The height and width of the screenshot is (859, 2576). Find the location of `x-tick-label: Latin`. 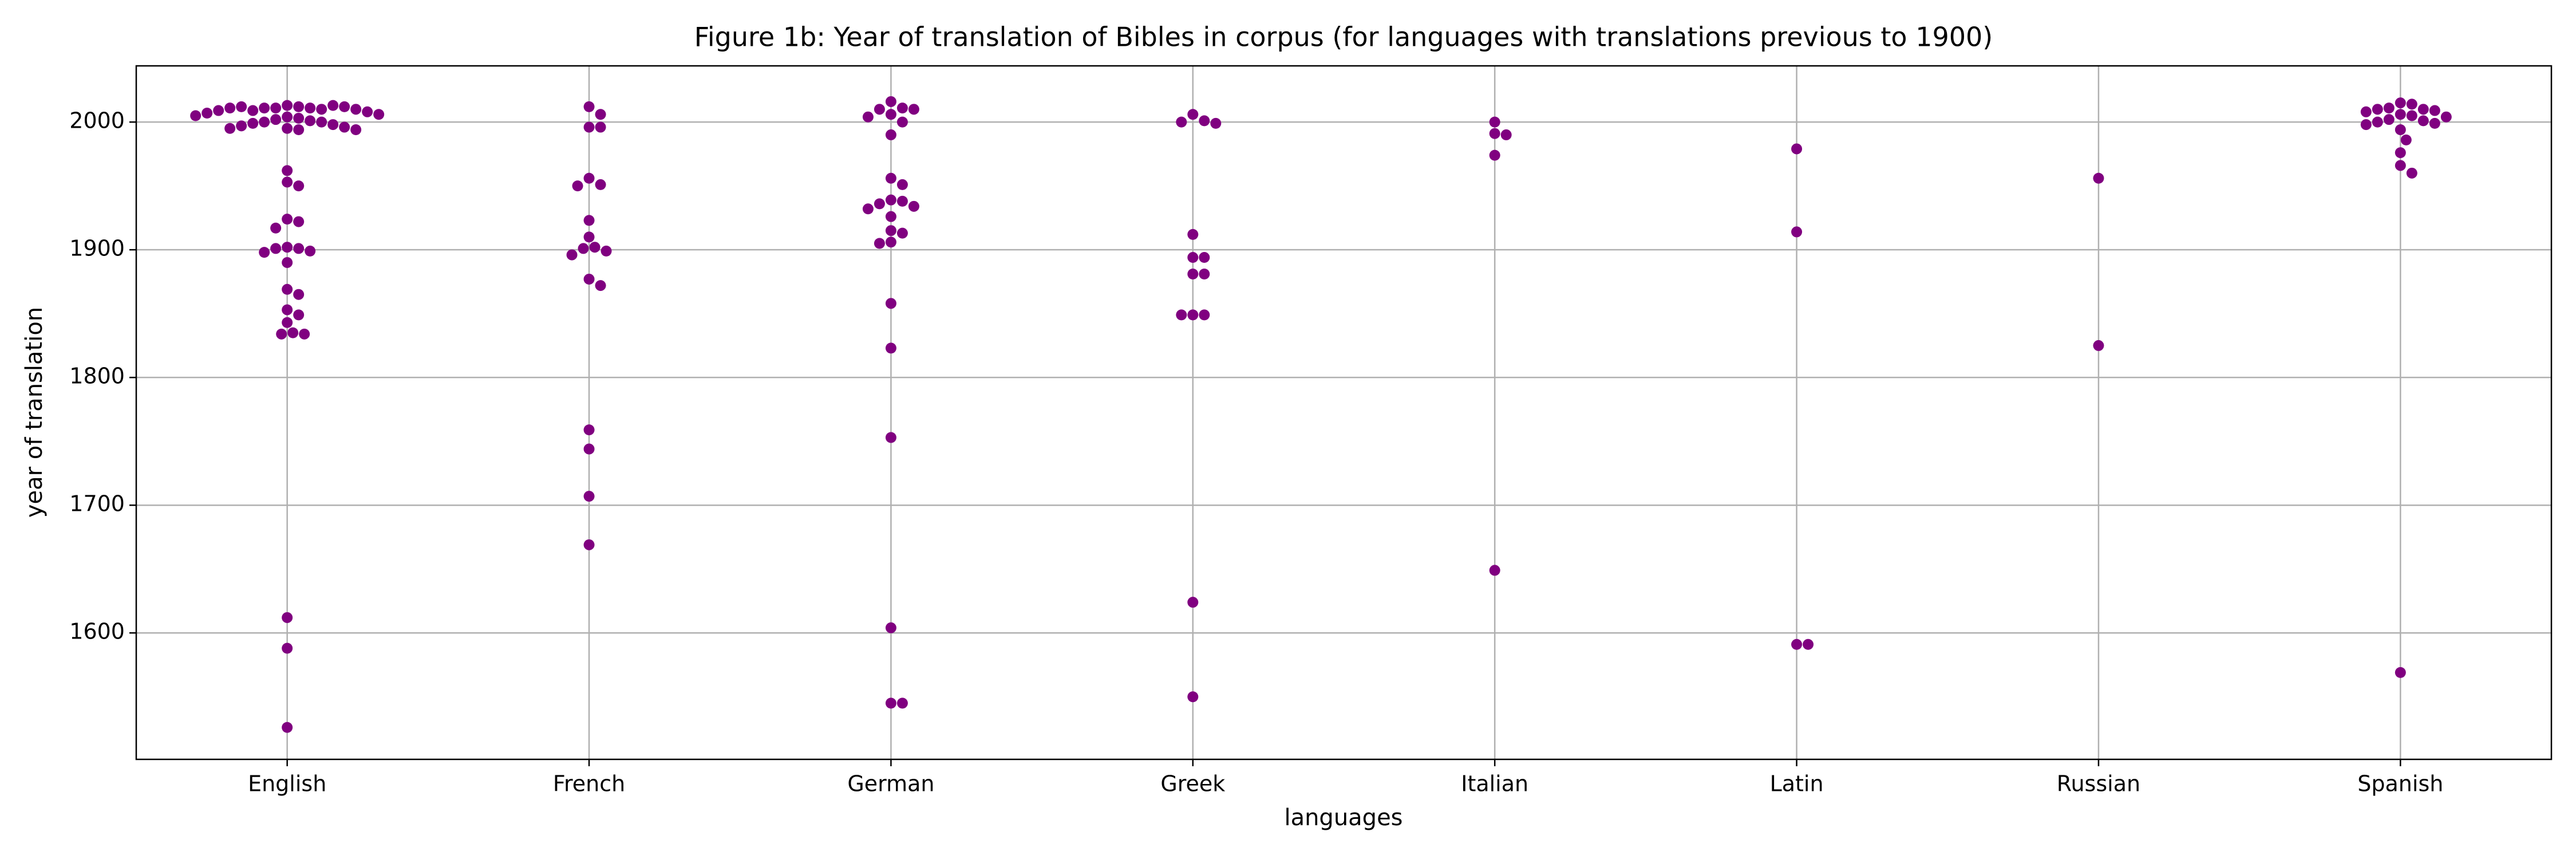

x-tick-label: Latin is located at coordinates (1797, 784).